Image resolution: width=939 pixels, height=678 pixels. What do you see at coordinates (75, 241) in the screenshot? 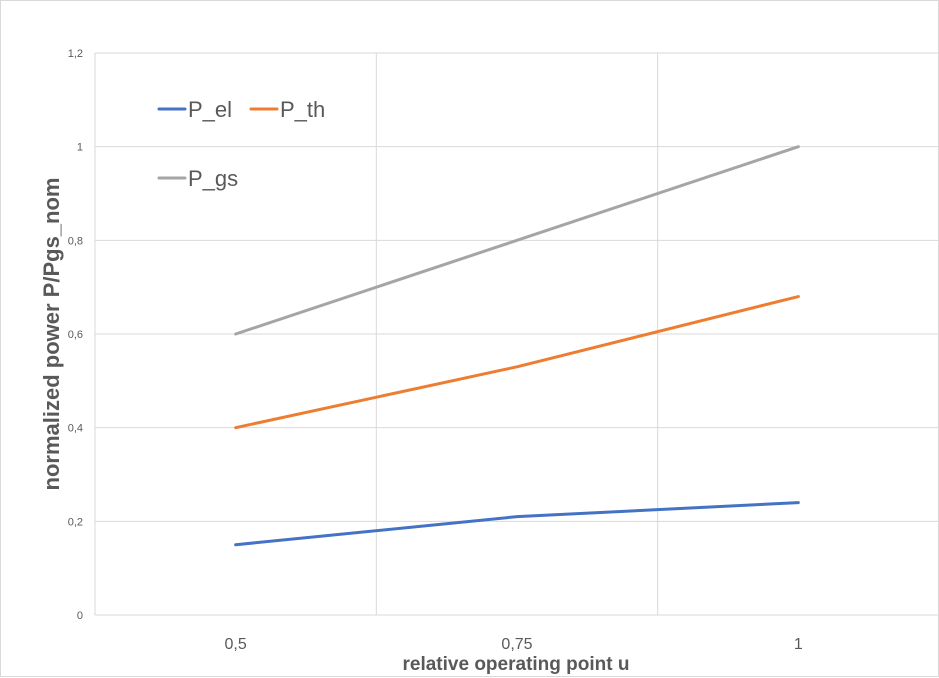
I see `y-tick-label: 0,8` at bounding box center [75, 241].